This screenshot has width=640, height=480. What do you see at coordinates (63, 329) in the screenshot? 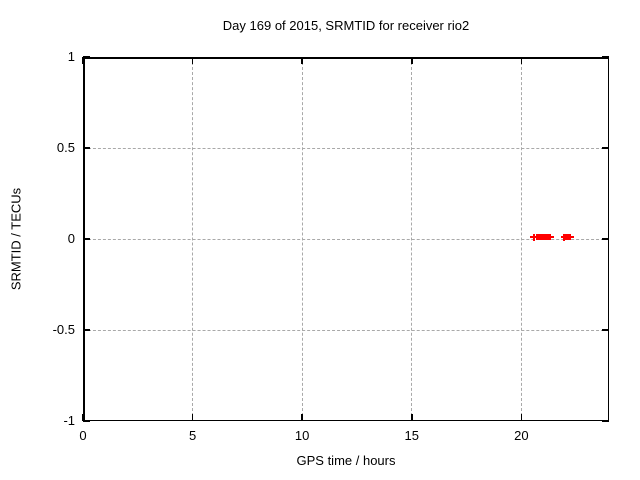
I see `y-tick-label: -0.5` at bounding box center [63, 329].